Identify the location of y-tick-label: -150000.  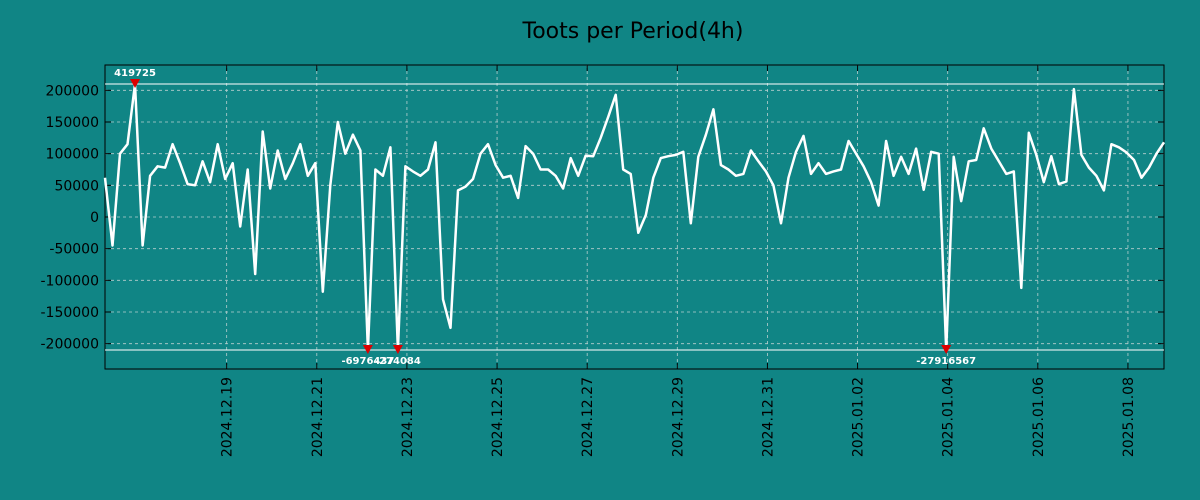
(70, 313).